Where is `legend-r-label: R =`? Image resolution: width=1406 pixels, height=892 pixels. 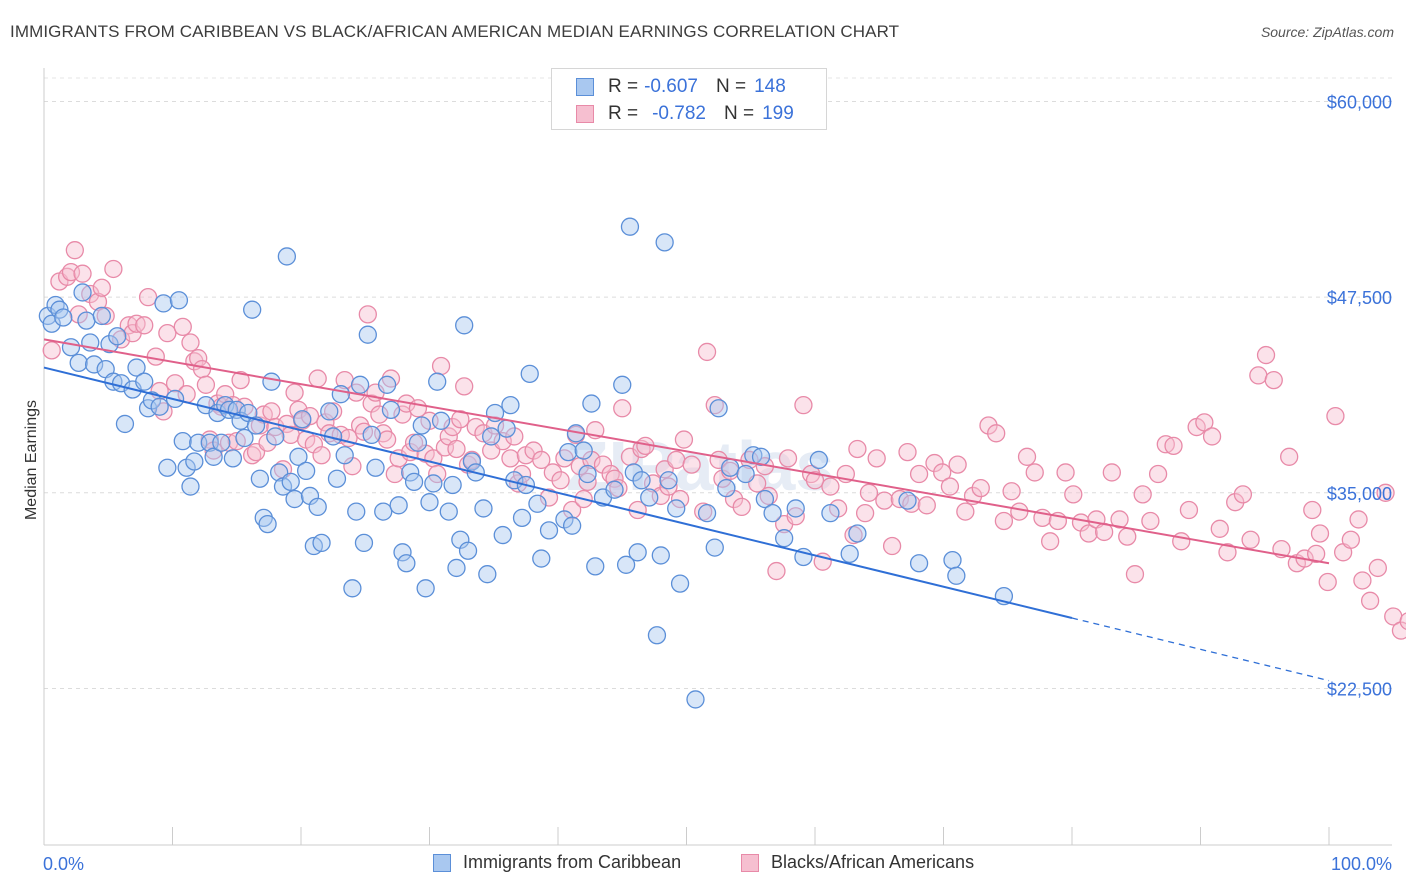 legend-r-label: R = is located at coordinates (623, 86).